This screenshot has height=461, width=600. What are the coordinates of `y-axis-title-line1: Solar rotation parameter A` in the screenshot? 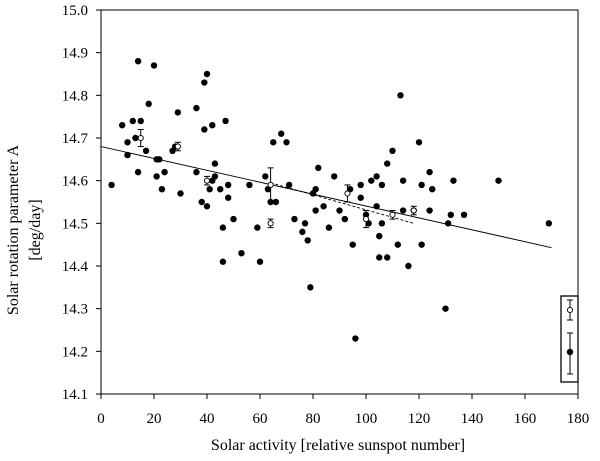 It's located at (13, 229).